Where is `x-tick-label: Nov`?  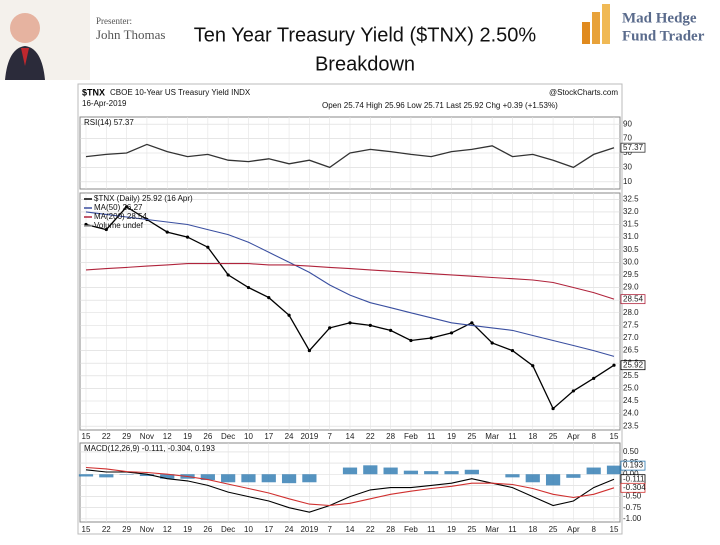
x-tick-label: Nov is located at coordinates (147, 529).